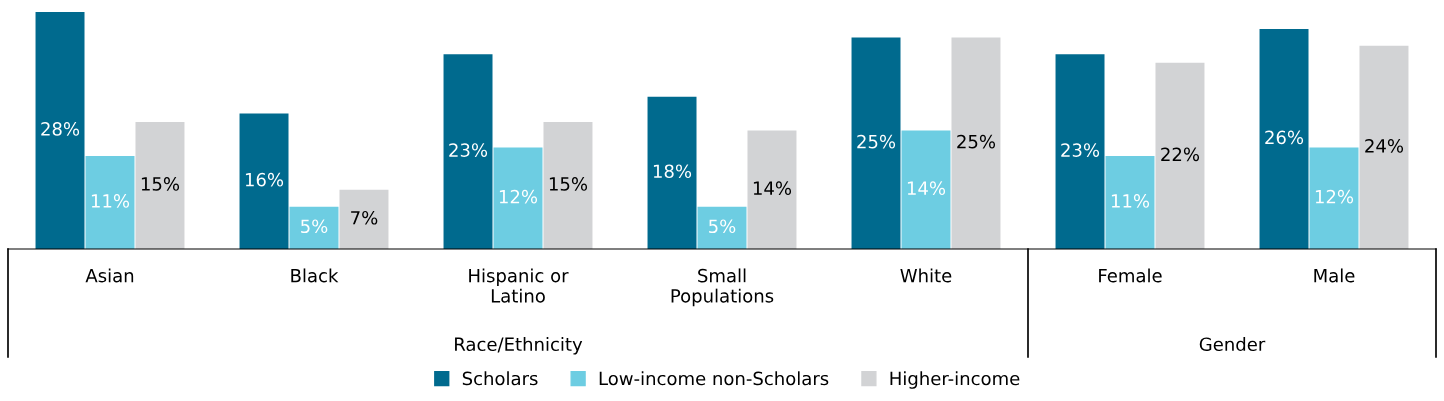  What do you see at coordinates (722, 287) in the screenshot?
I see `x-tick-label: Small Populations` at bounding box center [722, 287].